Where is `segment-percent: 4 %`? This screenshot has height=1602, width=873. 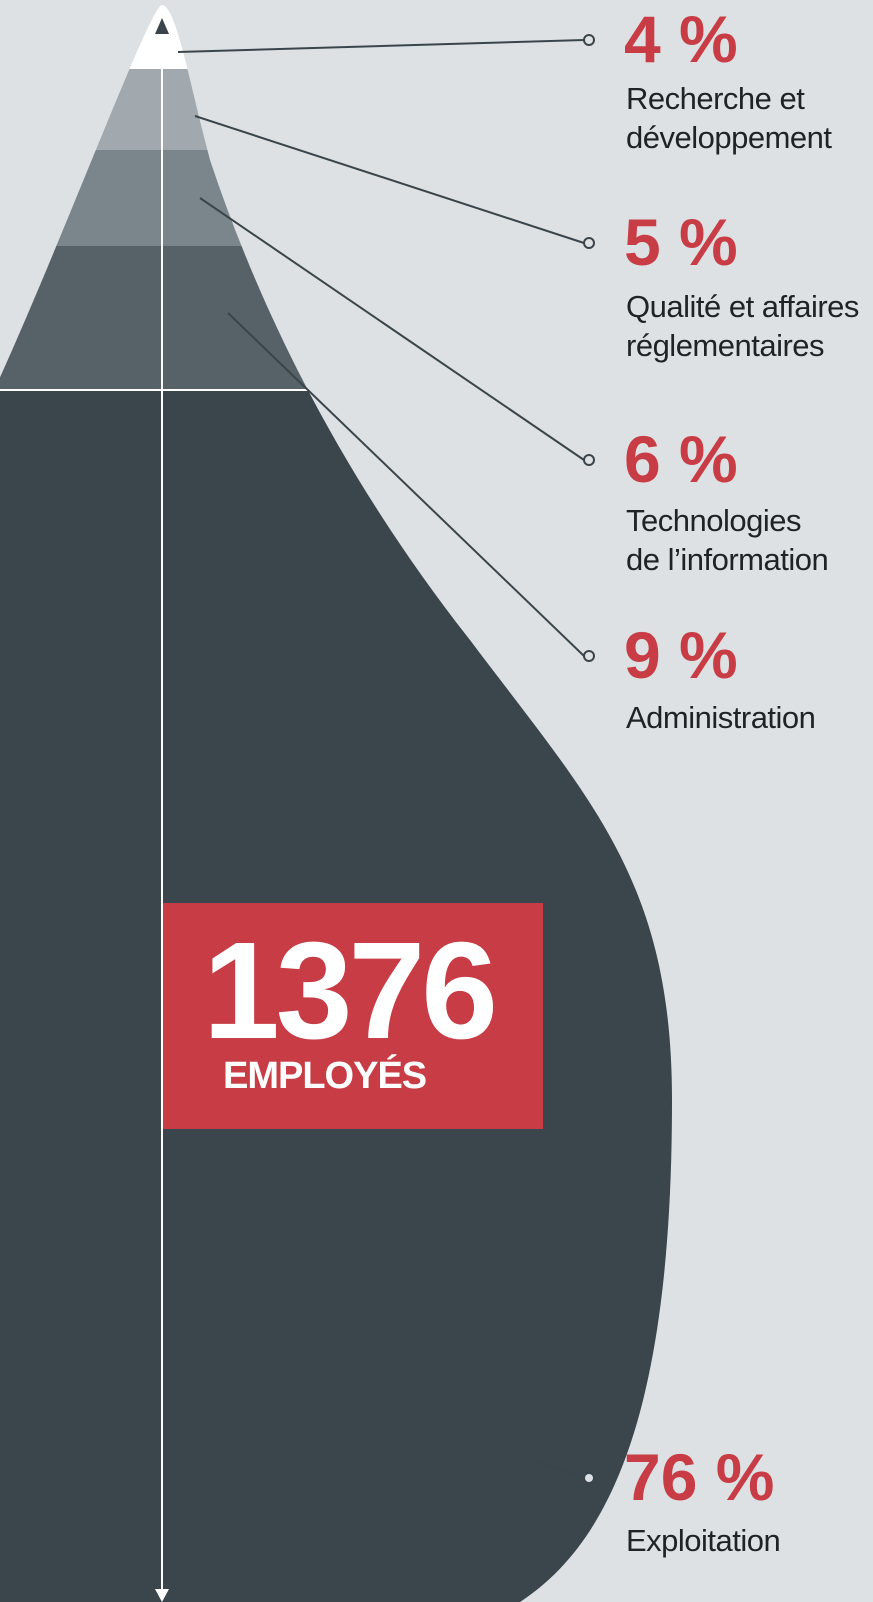
segment-percent: 4 % is located at coordinates (681, 39).